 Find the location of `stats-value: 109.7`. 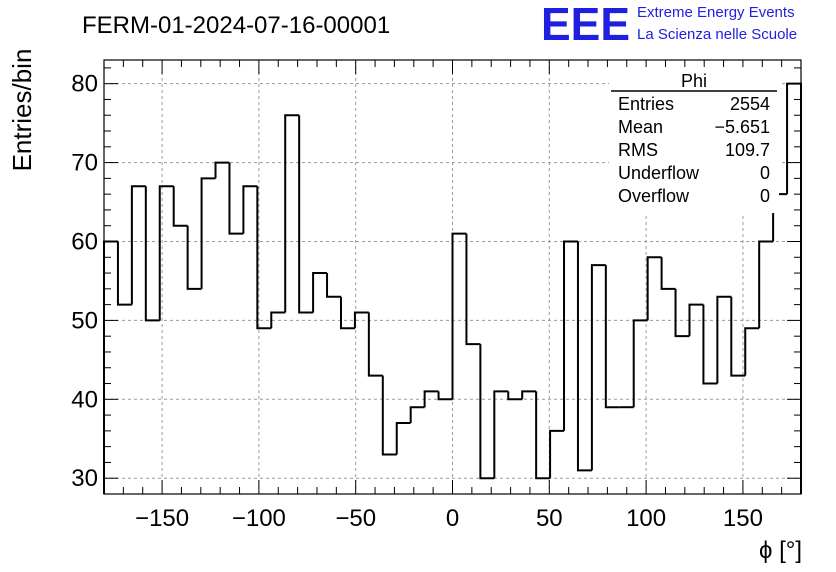

stats-value: 109.7 is located at coordinates (747, 150).